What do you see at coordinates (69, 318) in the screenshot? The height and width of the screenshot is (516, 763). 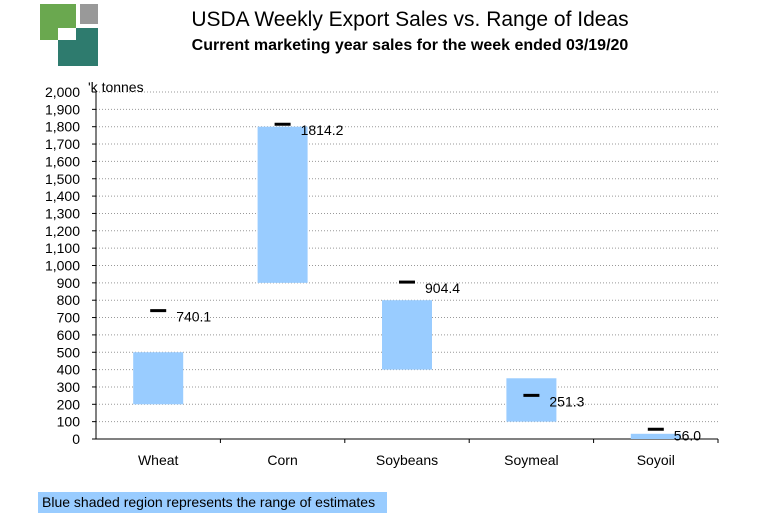 I see `y-tick-label: 700` at bounding box center [69, 318].